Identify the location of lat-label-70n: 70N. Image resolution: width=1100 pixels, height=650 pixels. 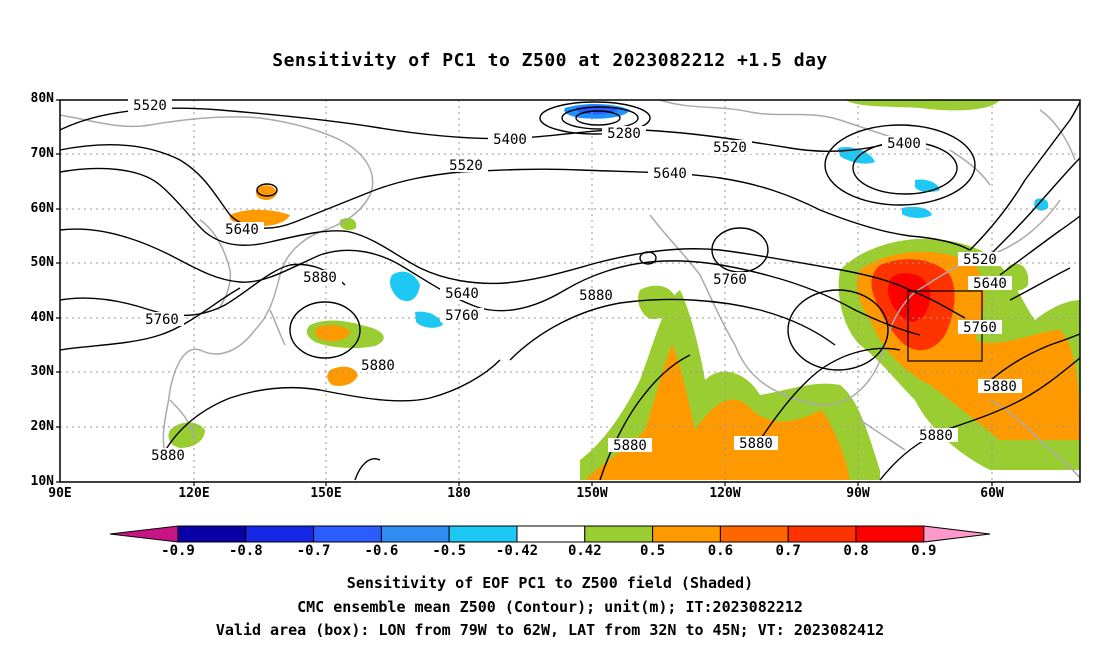
(42, 153).